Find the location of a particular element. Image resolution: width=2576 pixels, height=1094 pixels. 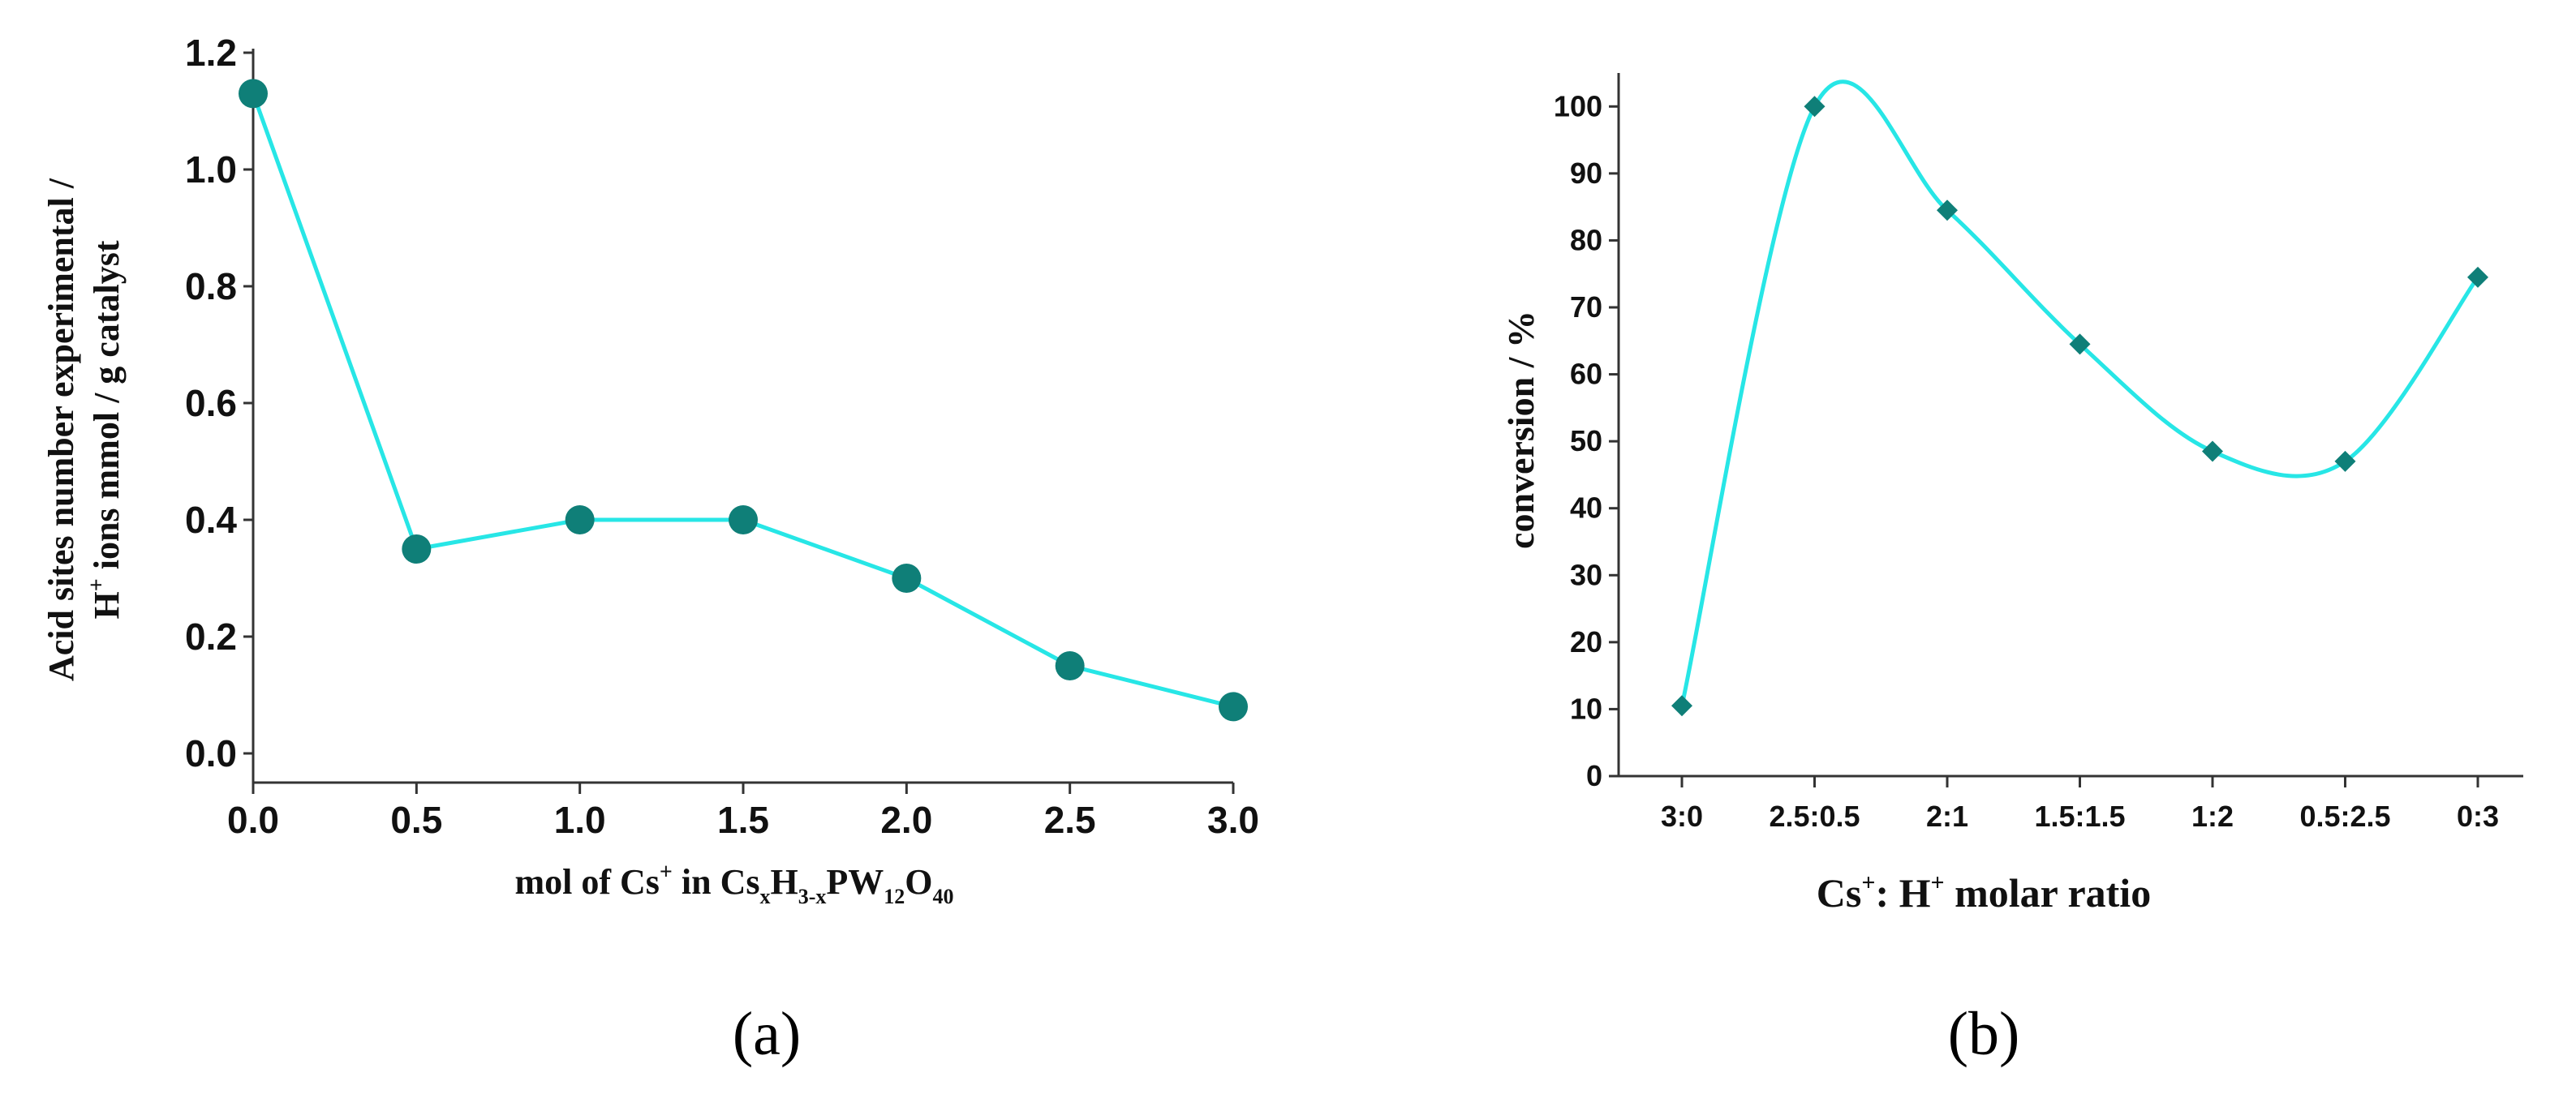

chart-a-y-axis-title-line2: H+ ions mmol / g catalyst is located at coordinates (105, 429).